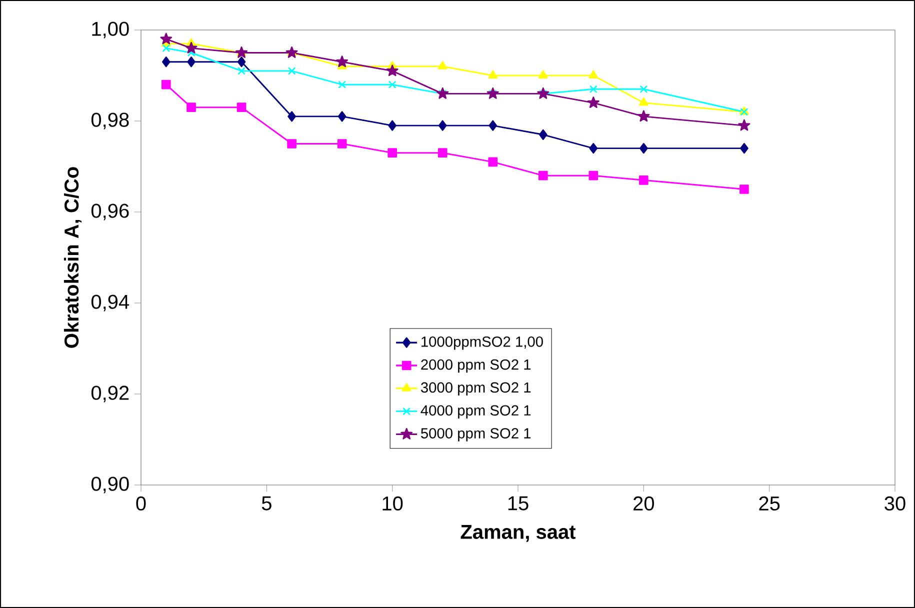 The image size is (915, 608). What do you see at coordinates (518, 533) in the screenshot?
I see `x-axis-title: Zaman, saat` at bounding box center [518, 533].